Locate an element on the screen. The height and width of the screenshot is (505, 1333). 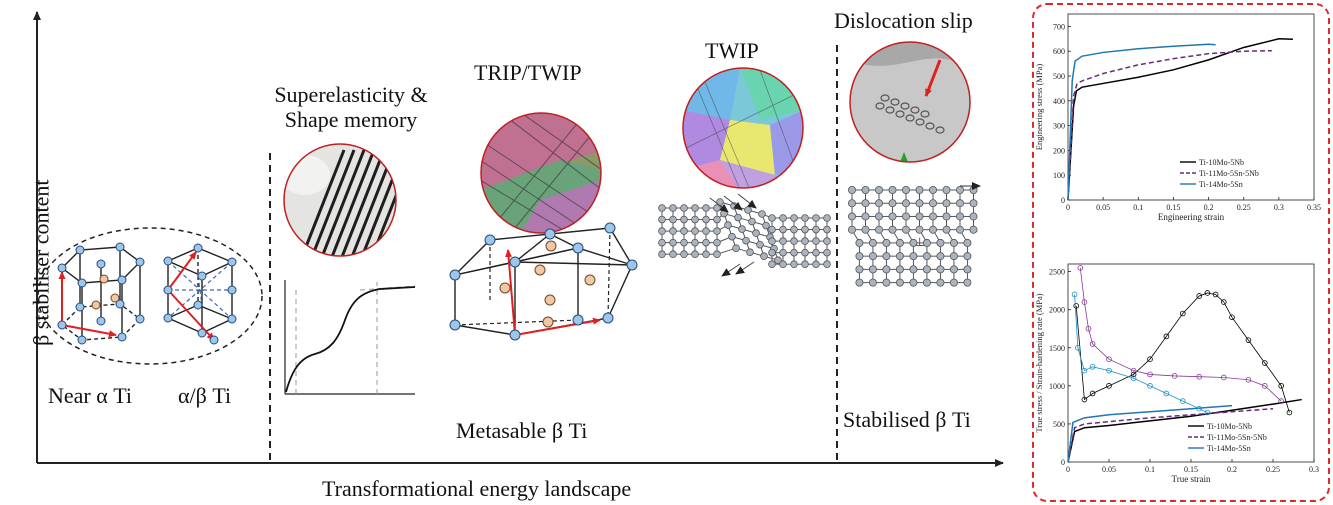
y-tick-label: 1000 is located at coordinates (1057, 386).